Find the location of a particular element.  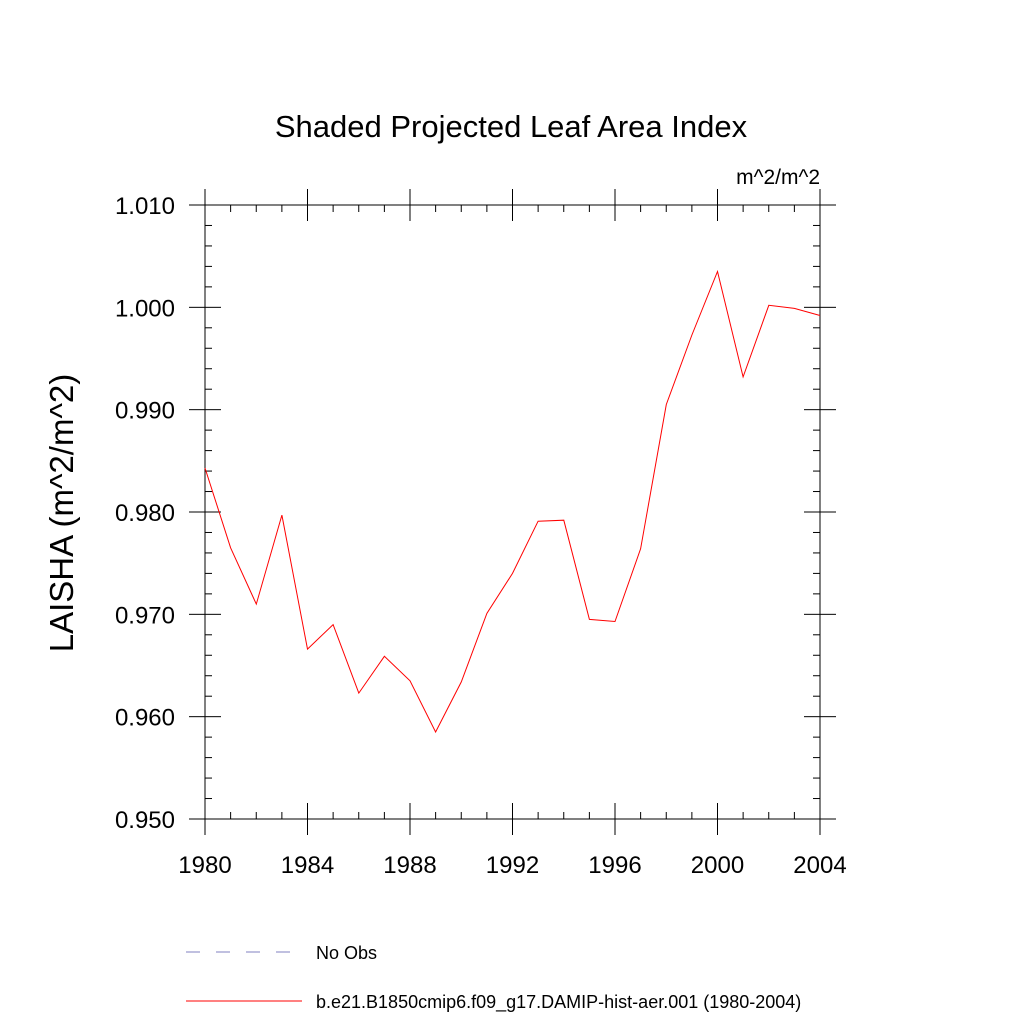

x-tick-label: 2004 is located at coordinates (819, 865).